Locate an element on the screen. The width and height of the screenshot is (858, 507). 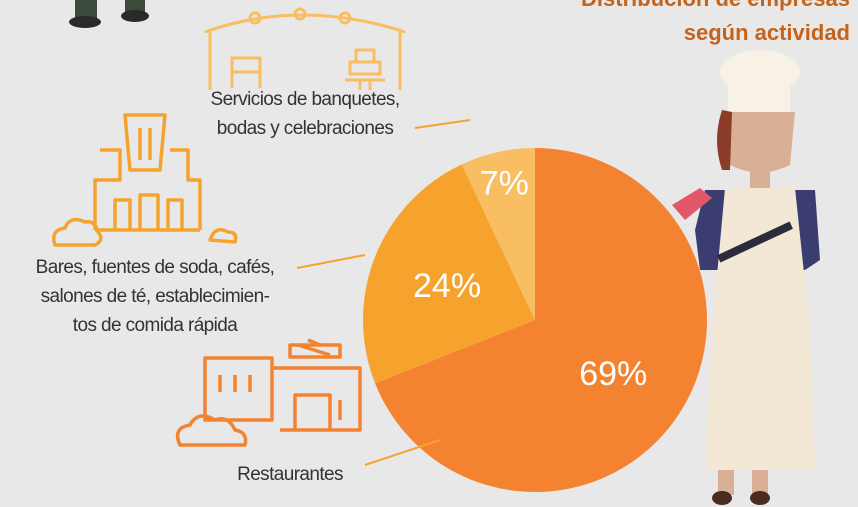
category-label: Restaurantes is located at coordinates (290, 474).